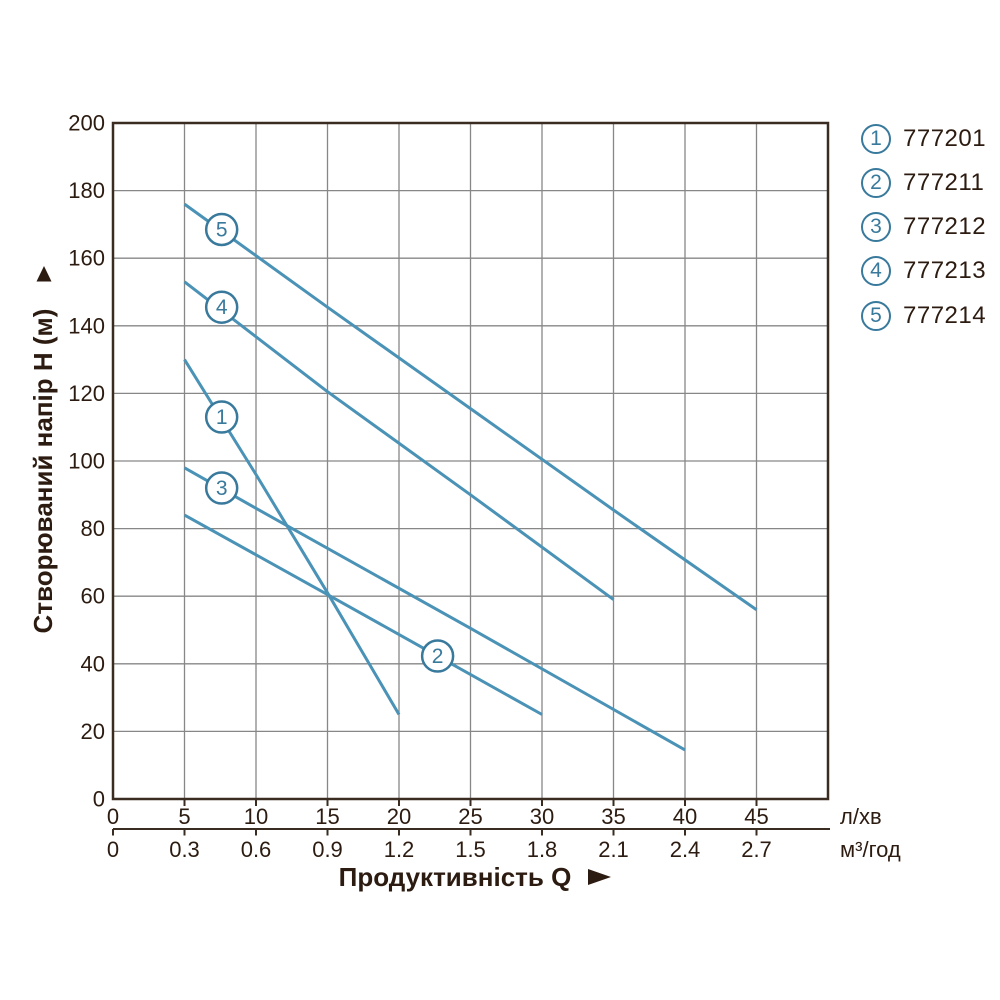 The height and width of the screenshot is (1000, 1000). Describe the element at coordinates (86, 258) in the screenshot. I see `y-tick-label-160: 160` at that location.